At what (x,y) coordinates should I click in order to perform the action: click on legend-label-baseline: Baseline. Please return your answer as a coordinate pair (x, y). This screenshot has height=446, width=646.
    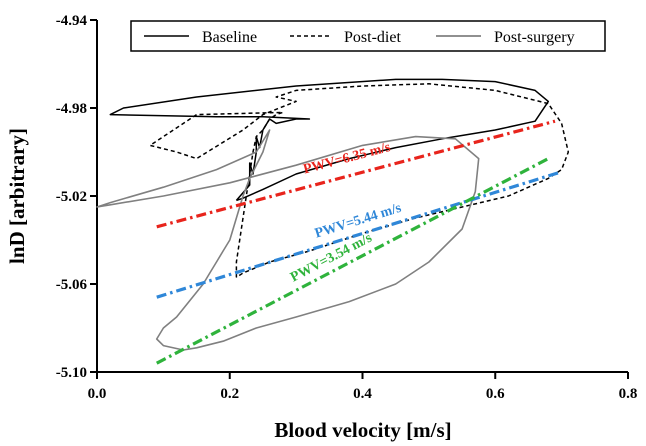
    Looking at the image, I should click on (229, 37).